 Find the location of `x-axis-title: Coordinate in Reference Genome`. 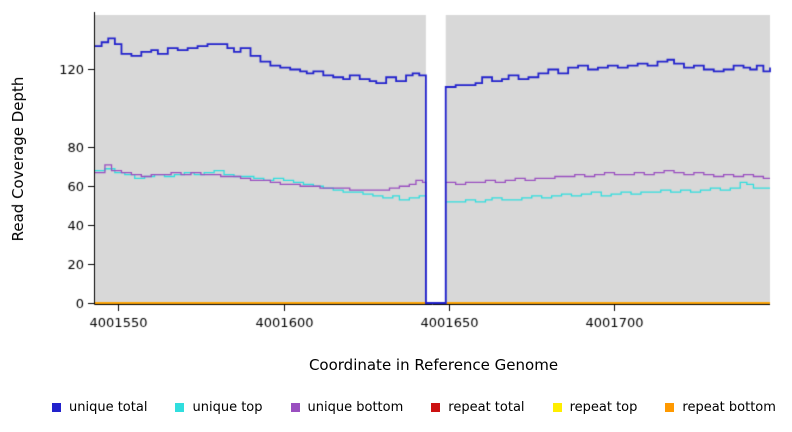

x-axis-title: Coordinate in Reference Genome is located at coordinates (433, 365).